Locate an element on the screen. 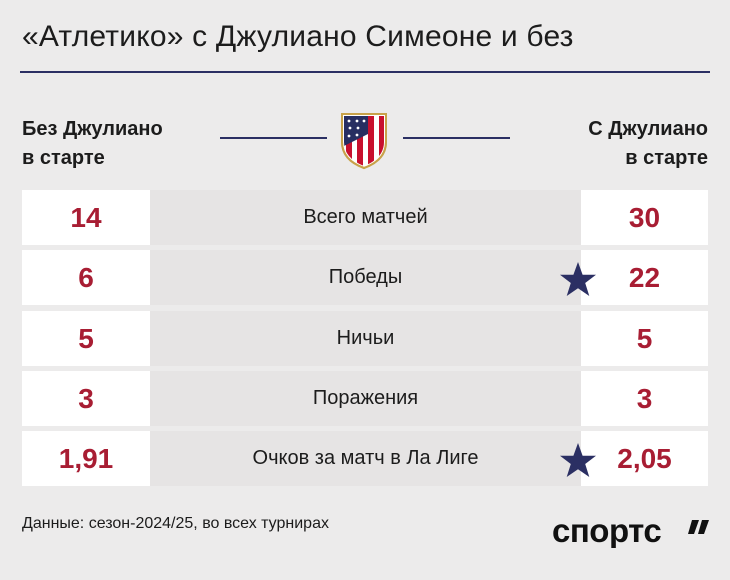  stat-without-value: 6 is located at coordinates (86, 277).